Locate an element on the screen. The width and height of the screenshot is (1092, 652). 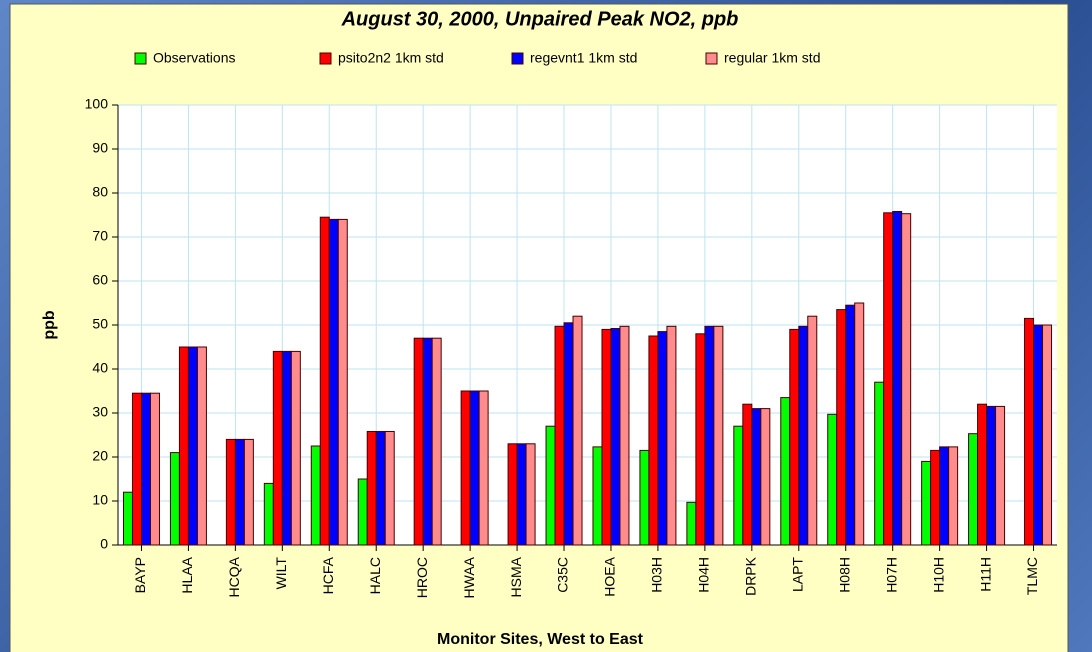
x-tick-label: H11H is located at coordinates (985, 574).